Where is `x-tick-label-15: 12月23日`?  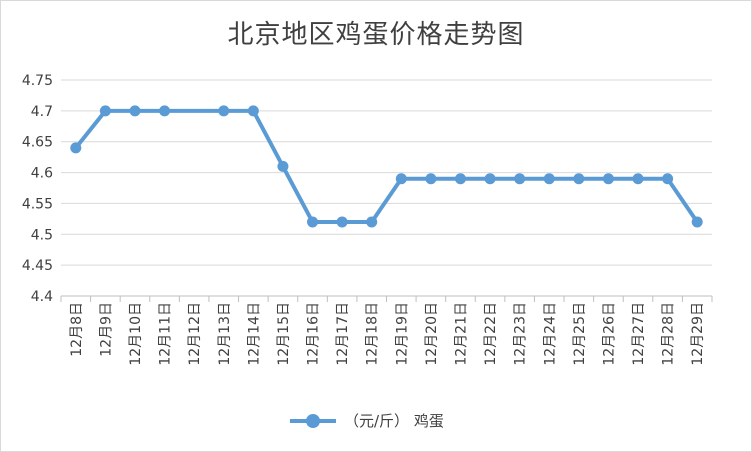
x-tick-label-15: 12月23日 is located at coordinates (521, 334).